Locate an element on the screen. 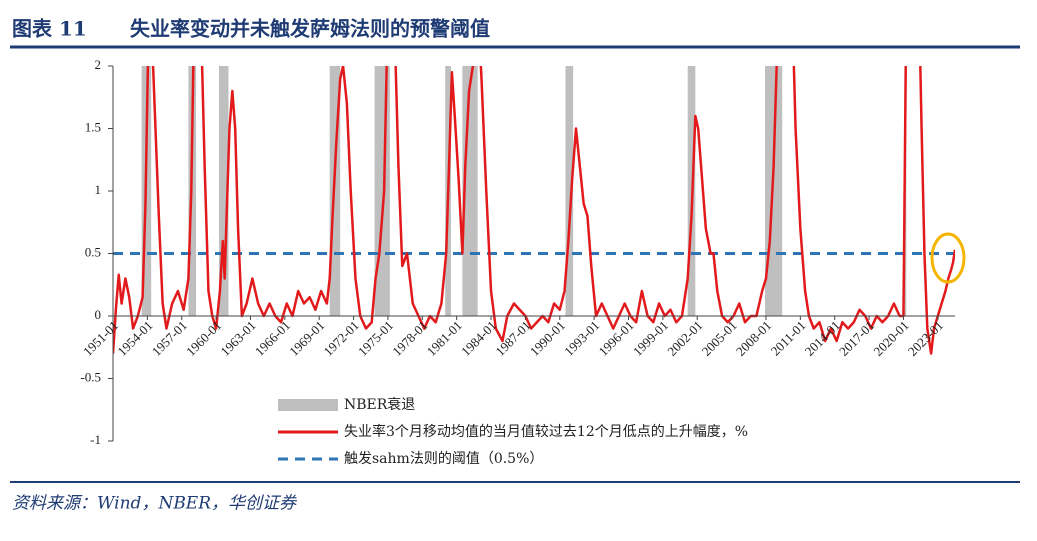 The width and height of the screenshot is (1037, 541). chart-title: 失业率变动并未触发萨姆法则的预警阈值 is located at coordinates (310, 29).